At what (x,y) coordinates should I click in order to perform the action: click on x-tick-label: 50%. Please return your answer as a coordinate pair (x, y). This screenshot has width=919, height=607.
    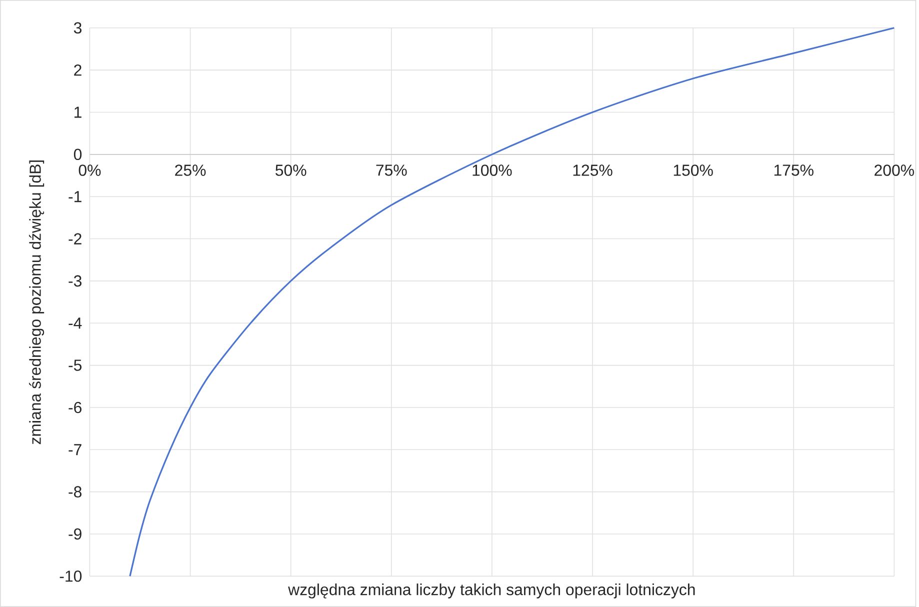
    Looking at the image, I should click on (291, 170).